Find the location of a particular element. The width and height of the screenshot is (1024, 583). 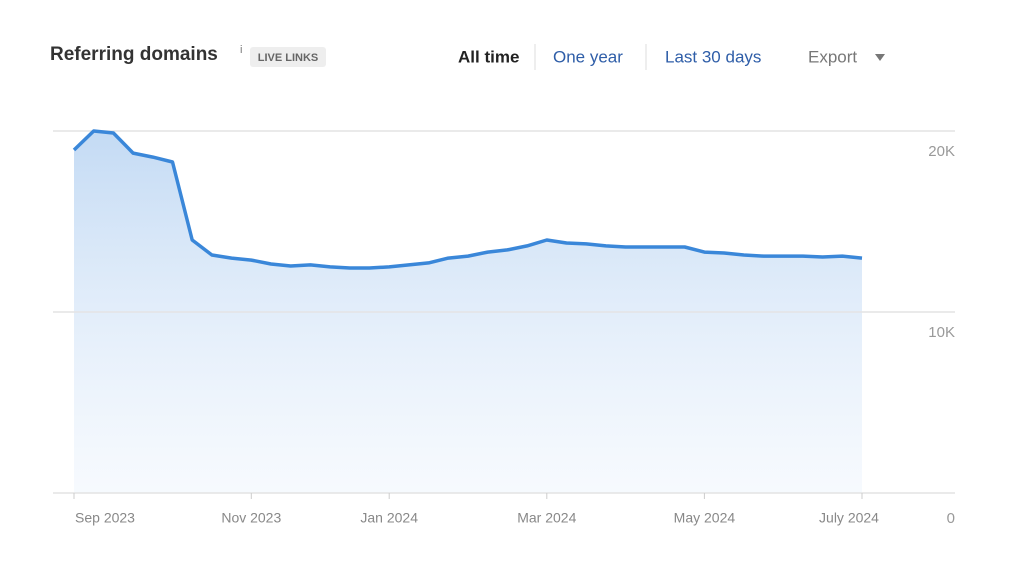

x-tick-label: Jan 2024 is located at coordinates (389, 518).